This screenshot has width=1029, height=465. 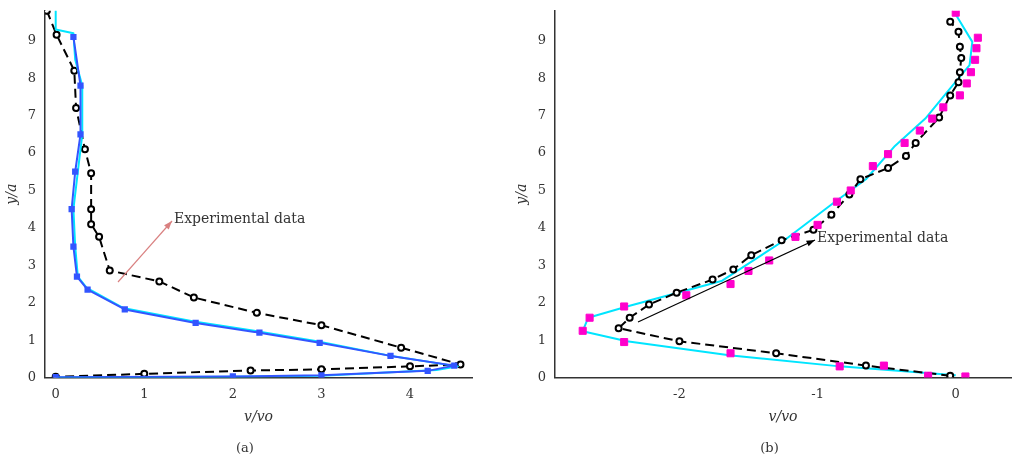 What do you see at coordinates (410, 393) in the screenshot?
I see `x-tick-label: 4` at bounding box center [410, 393].